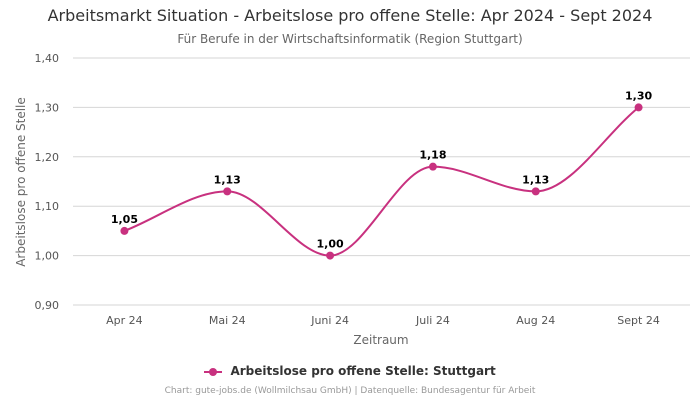  Describe the element at coordinates (47, 305) in the screenshot. I see `y-tick-label: 0,90` at that location.